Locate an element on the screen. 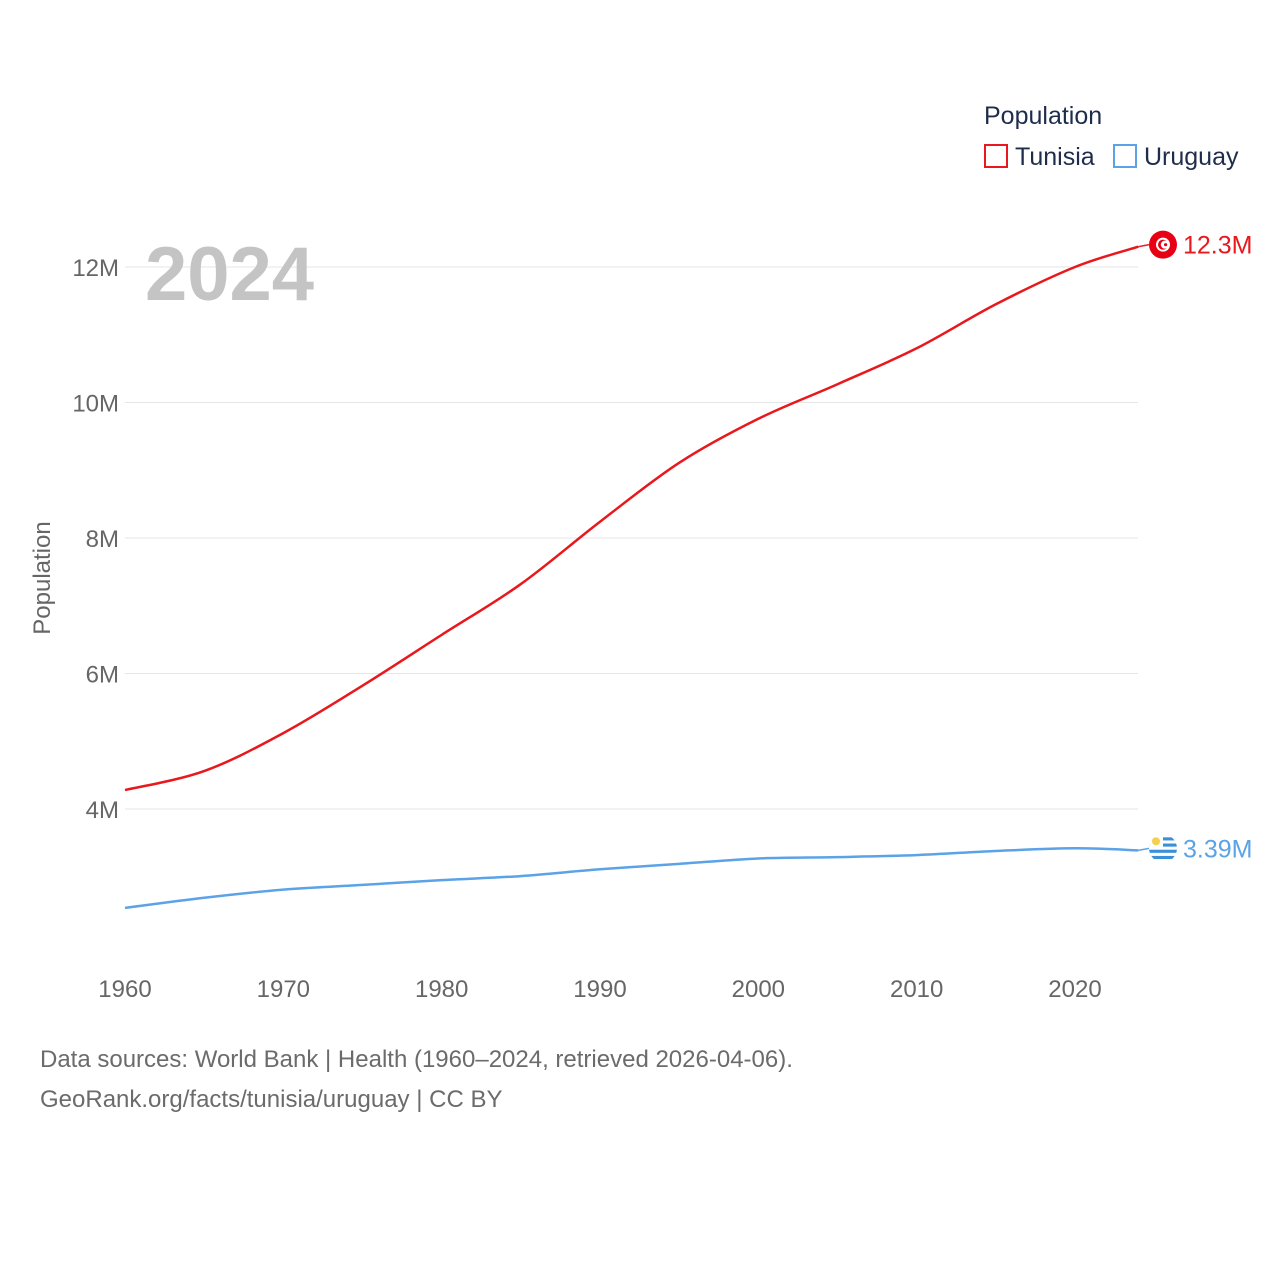  current-year-label: 2024 is located at coordinates (229, 274).